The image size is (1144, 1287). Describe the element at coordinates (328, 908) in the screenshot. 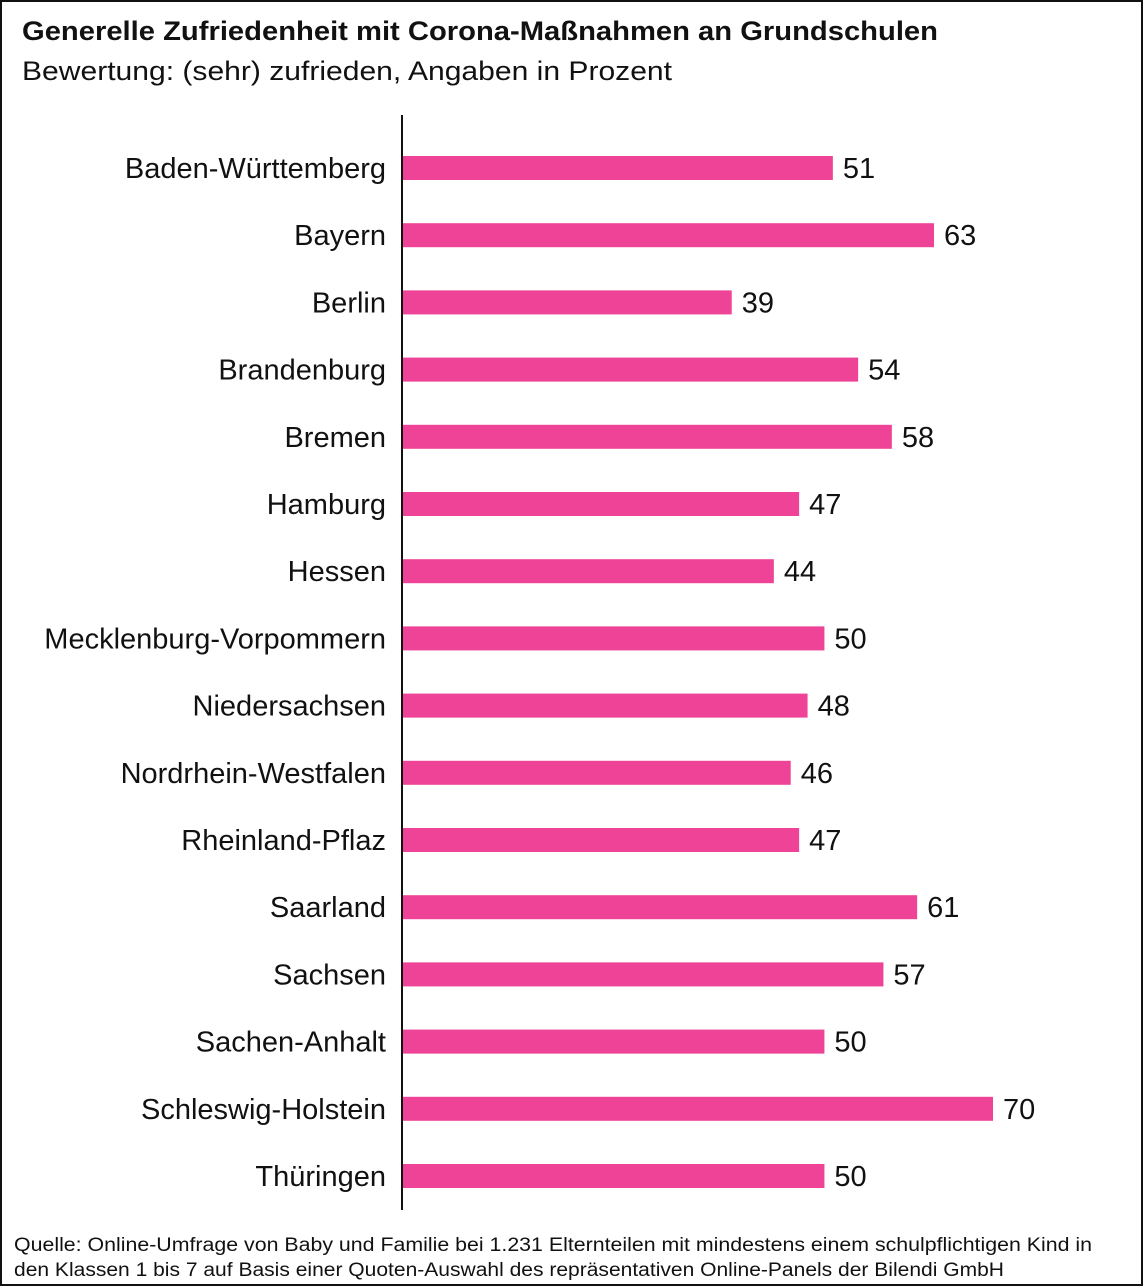

I see `category-label: Saarland` at that location.